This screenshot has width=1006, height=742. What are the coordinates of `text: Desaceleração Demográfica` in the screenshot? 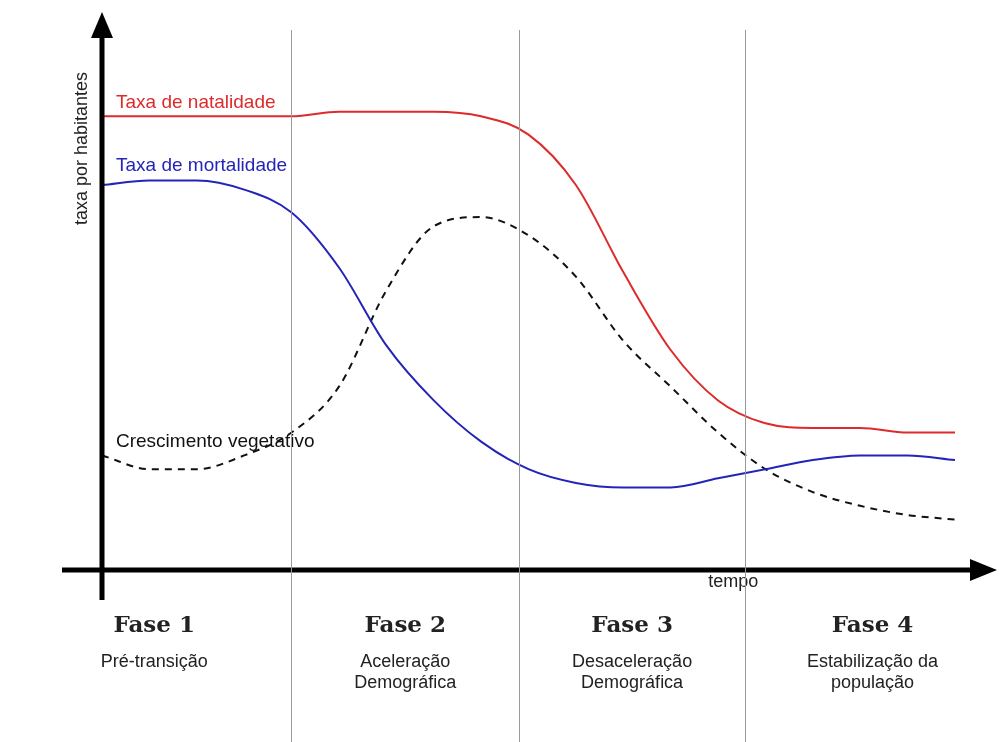 It's located at (632, 672).